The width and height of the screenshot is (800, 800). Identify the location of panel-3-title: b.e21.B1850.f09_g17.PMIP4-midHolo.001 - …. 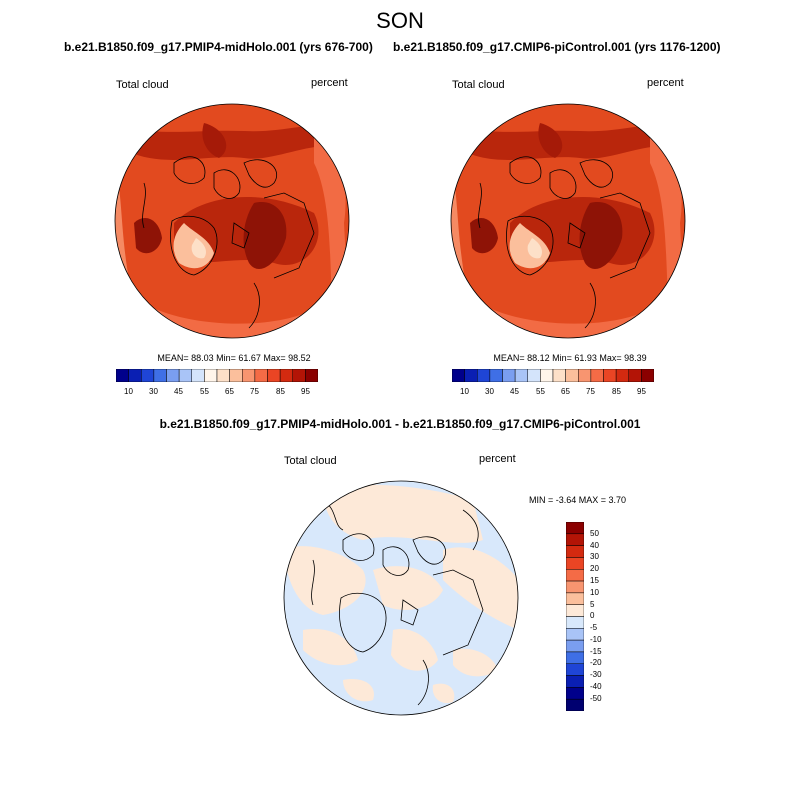
(400, 424).